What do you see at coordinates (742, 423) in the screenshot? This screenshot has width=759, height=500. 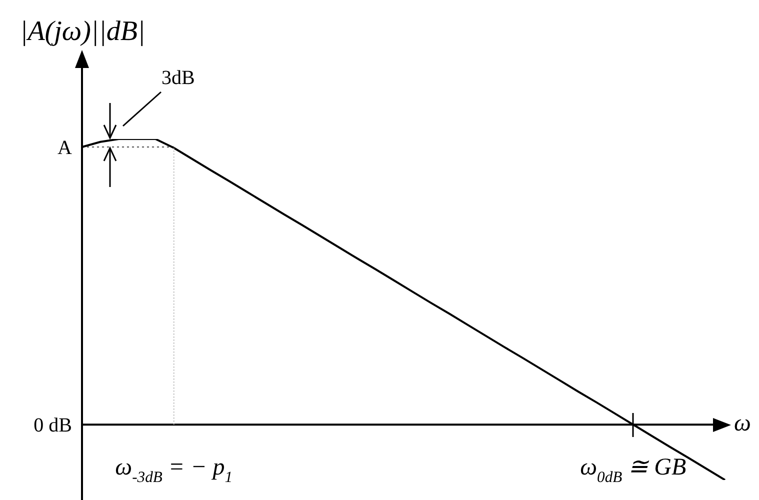 I see `x-axis-title: ω` at bounding box center [742, 423].